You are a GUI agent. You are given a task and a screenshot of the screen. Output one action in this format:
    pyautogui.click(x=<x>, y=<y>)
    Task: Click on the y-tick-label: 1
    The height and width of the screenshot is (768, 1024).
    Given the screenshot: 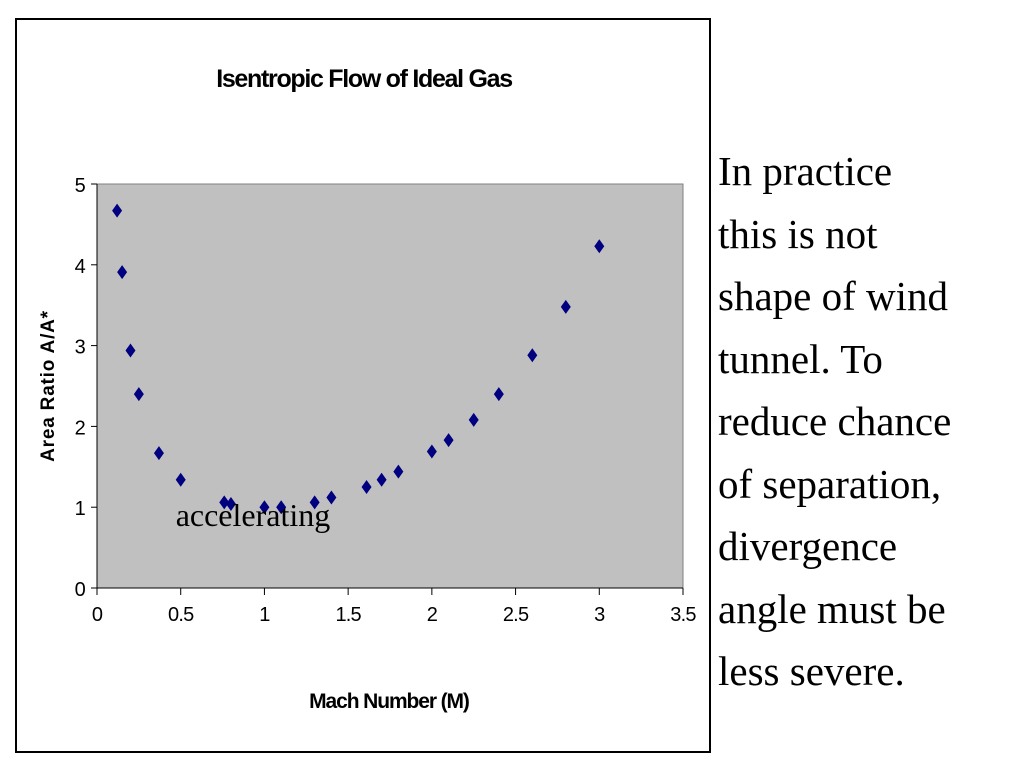 What is the action you would take?
    pyautogui.click(x=80, y=509)
    